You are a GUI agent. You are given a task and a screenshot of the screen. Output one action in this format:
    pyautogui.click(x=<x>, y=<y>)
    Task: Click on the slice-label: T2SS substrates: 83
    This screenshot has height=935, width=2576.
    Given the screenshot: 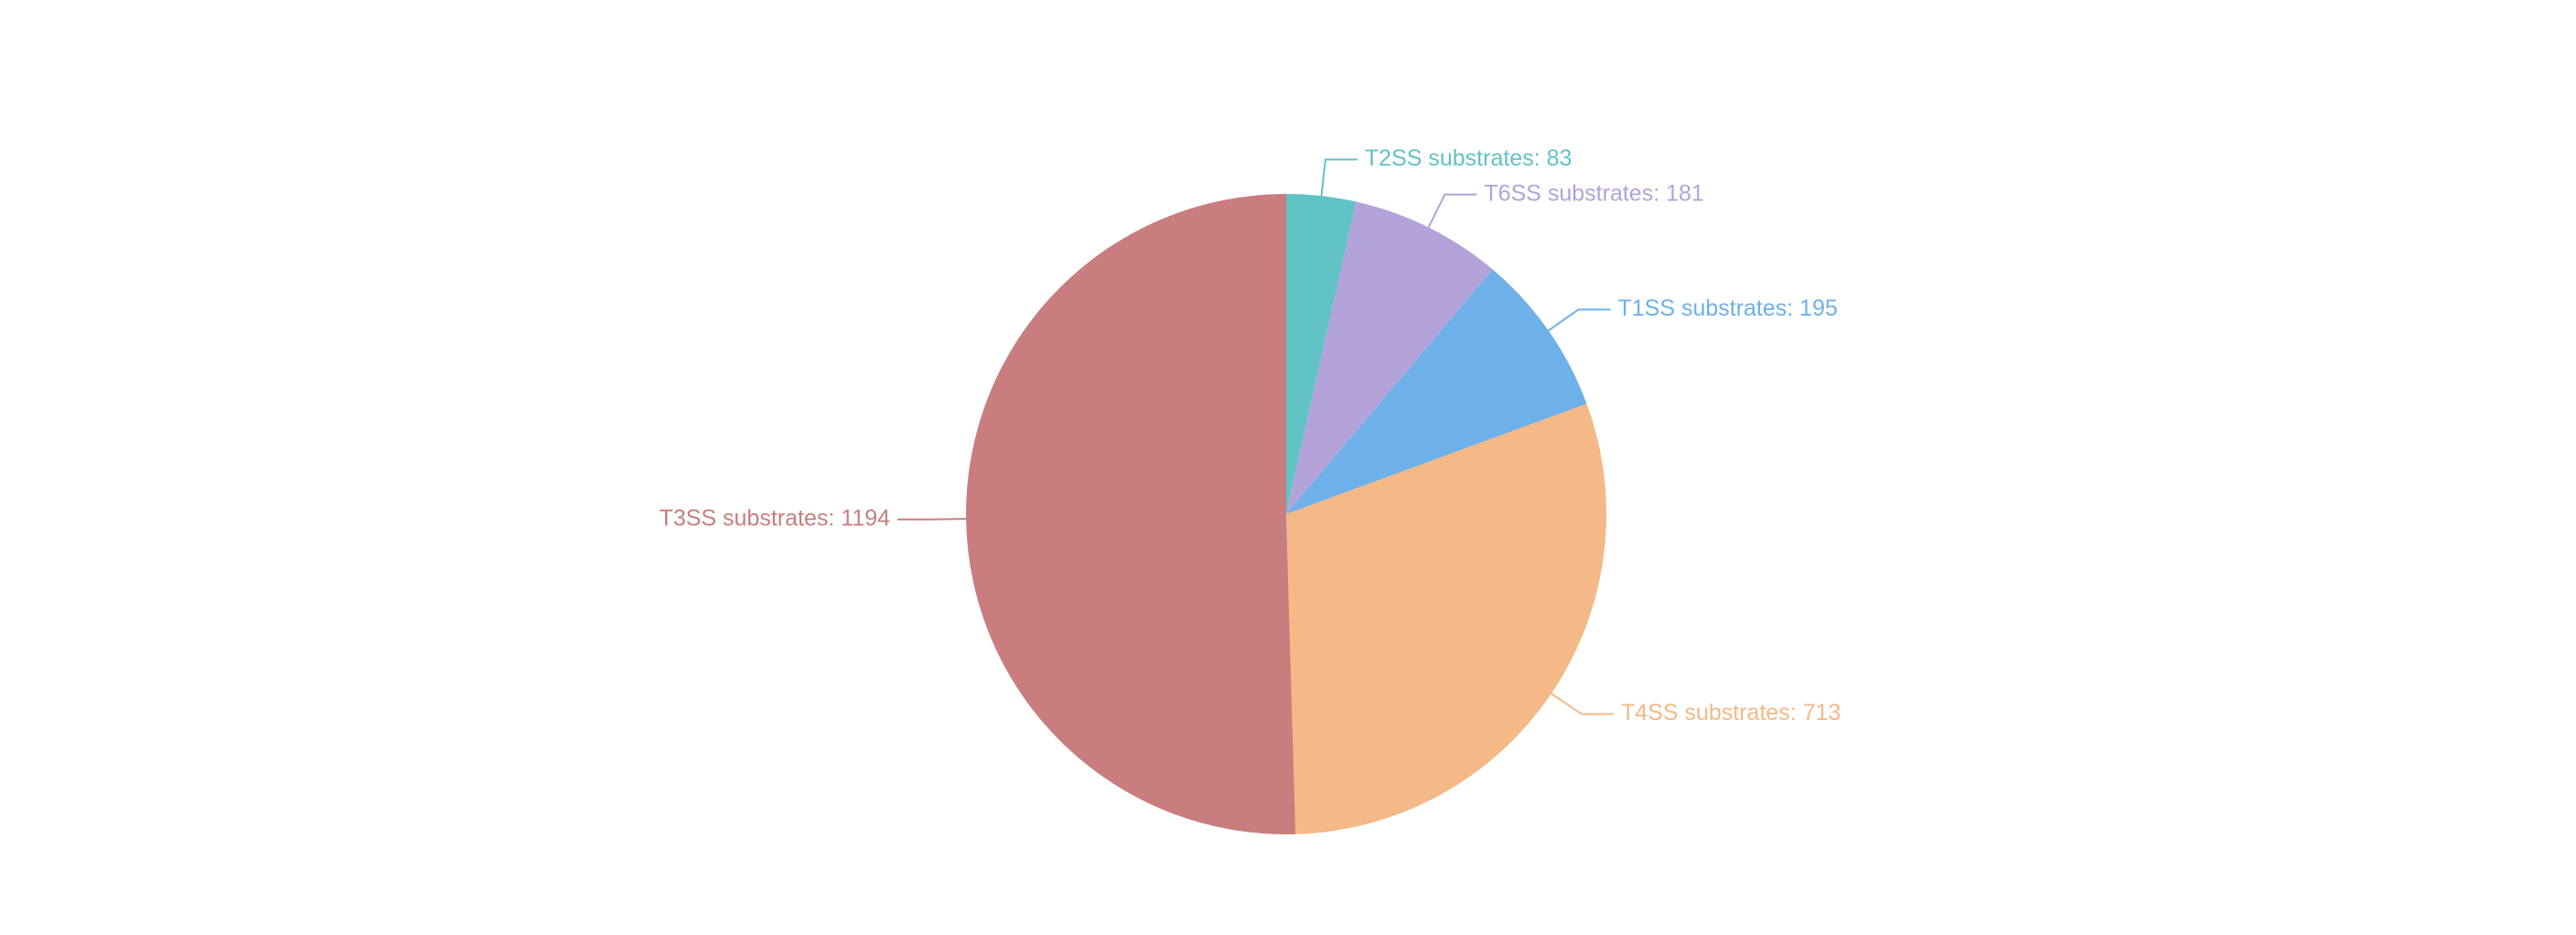 What is the action you would take?
    pyautogui.click(x=1469, y=158)
    